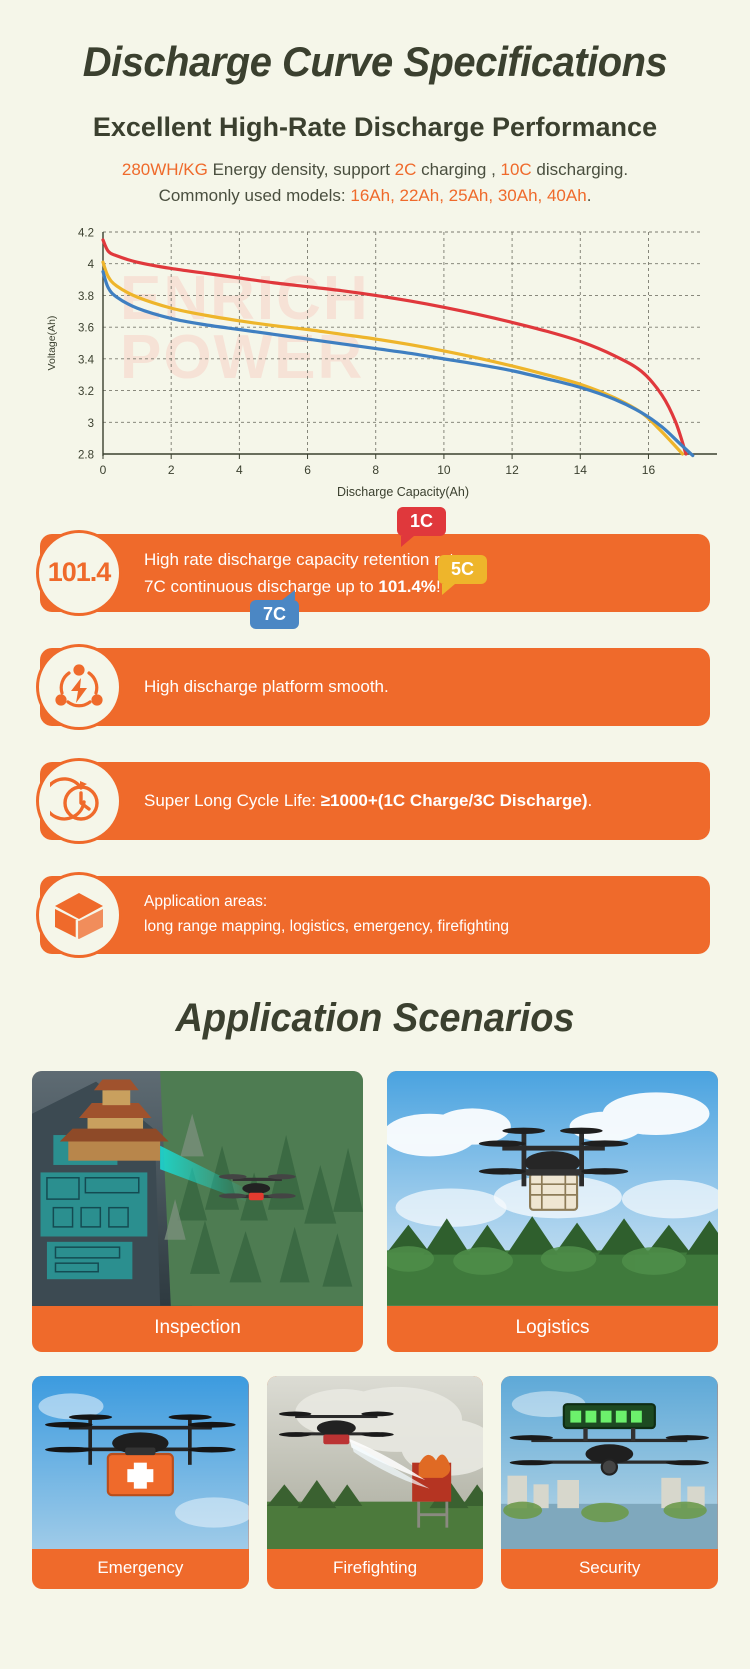 The image size is (750, 1669). Describe the element at coordinates (458, 169) in the screenshot. I see `lead-text-2: charging ,` at that location.